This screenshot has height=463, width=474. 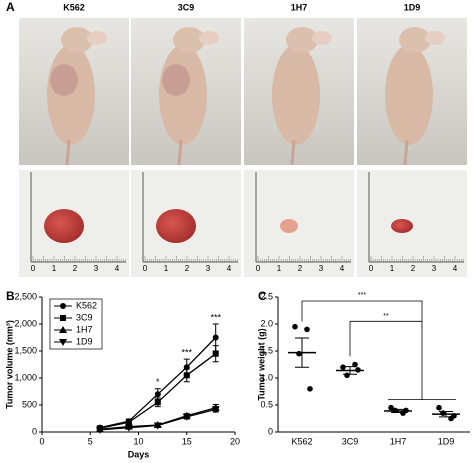 I want to click on panel-label: C, so click(x=262, y=296).